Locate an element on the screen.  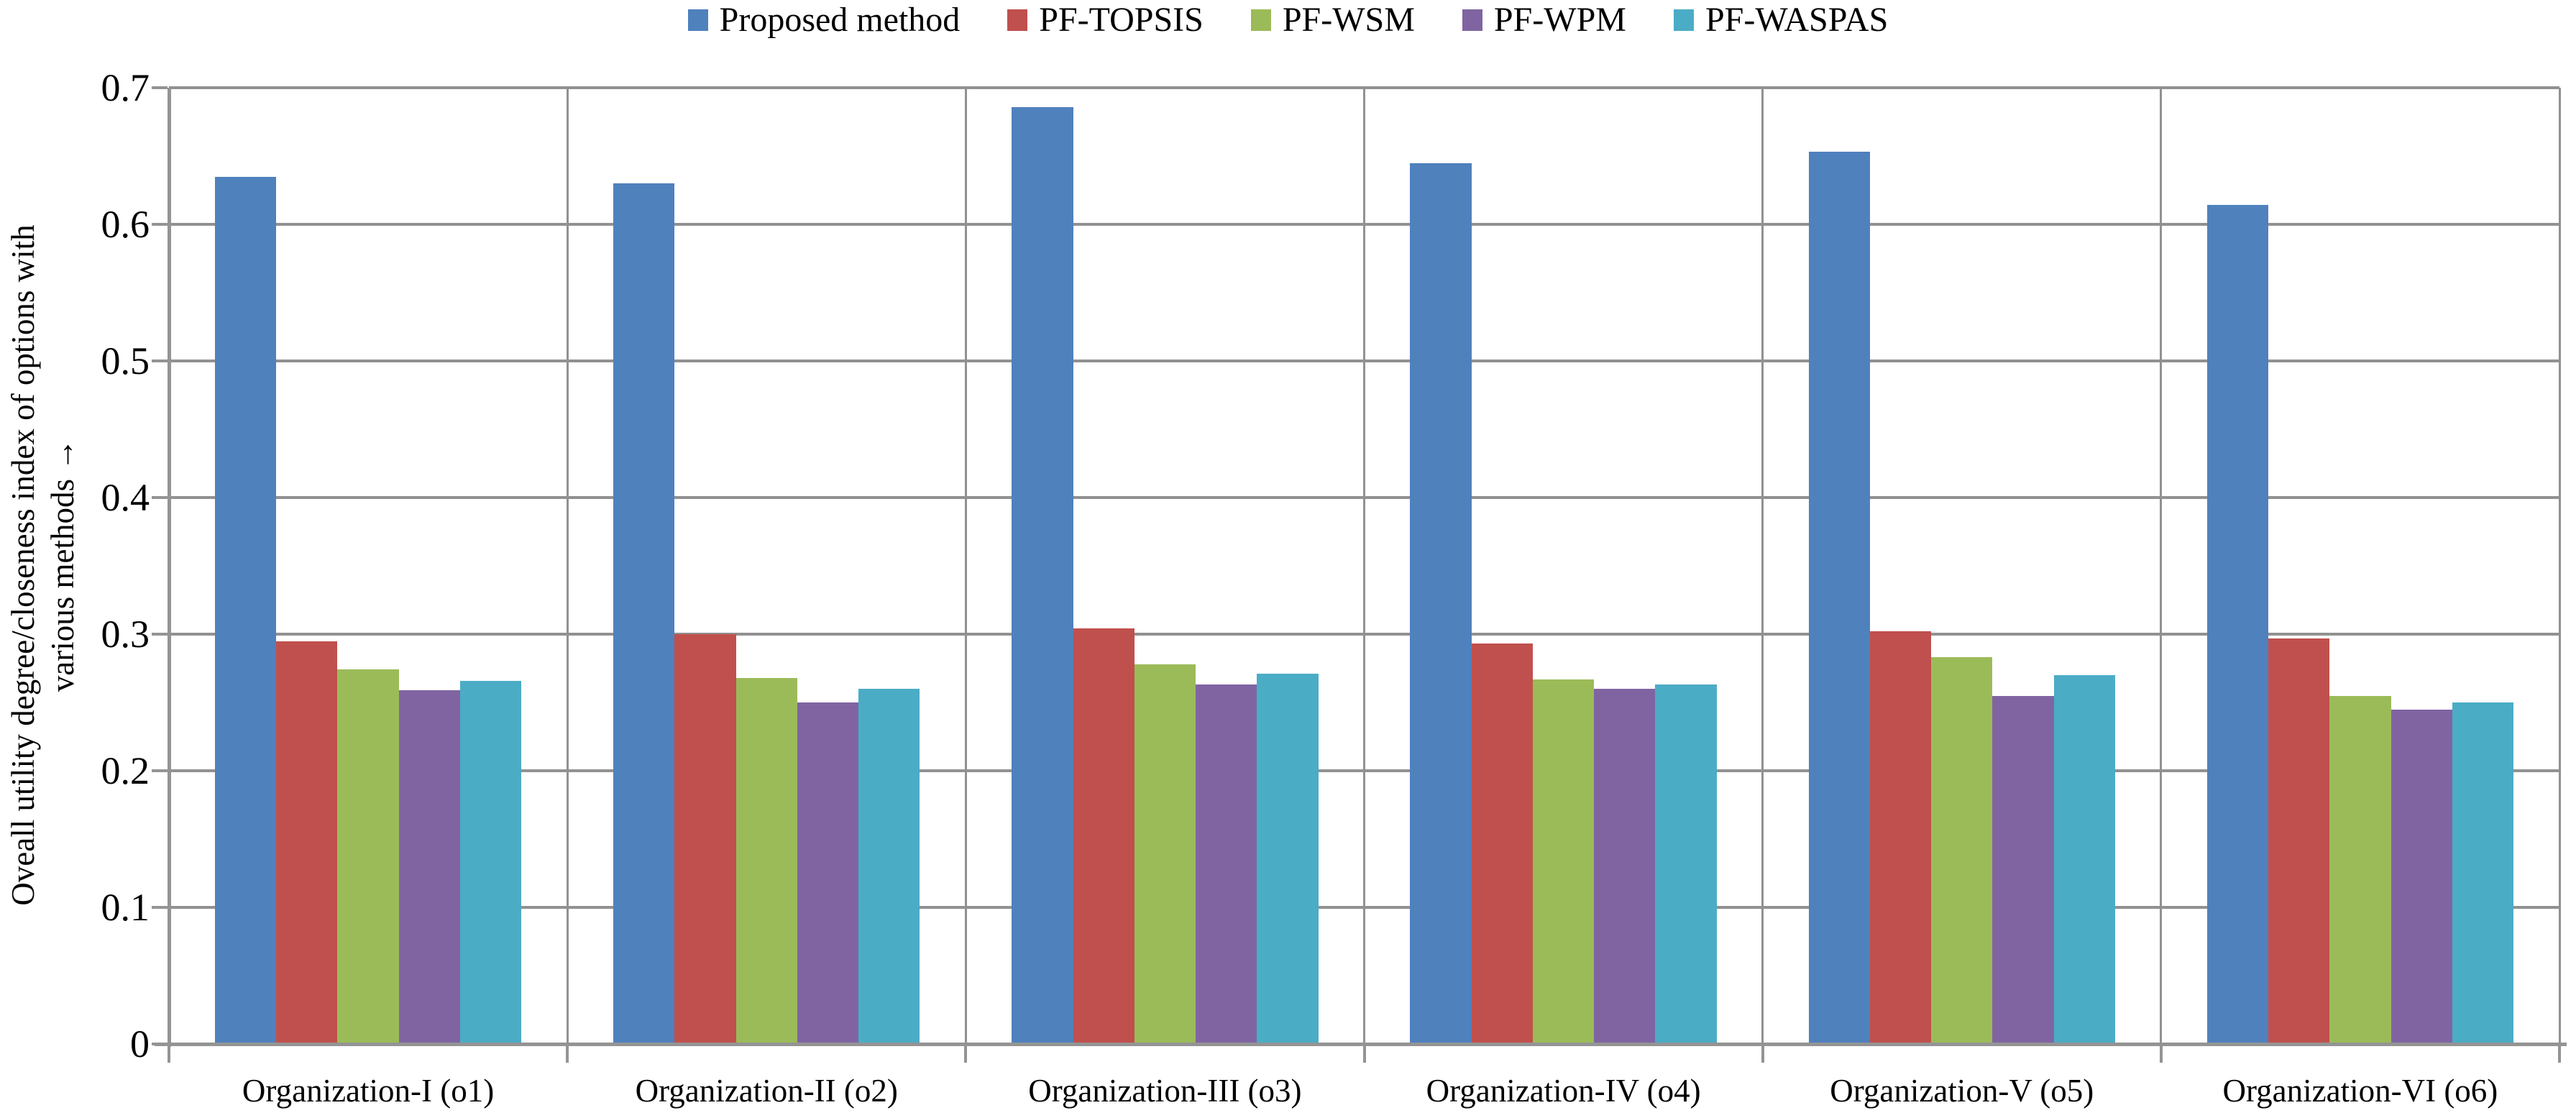
x-category-label: Organization-I (o1) is located at coordinates (368, 1091).